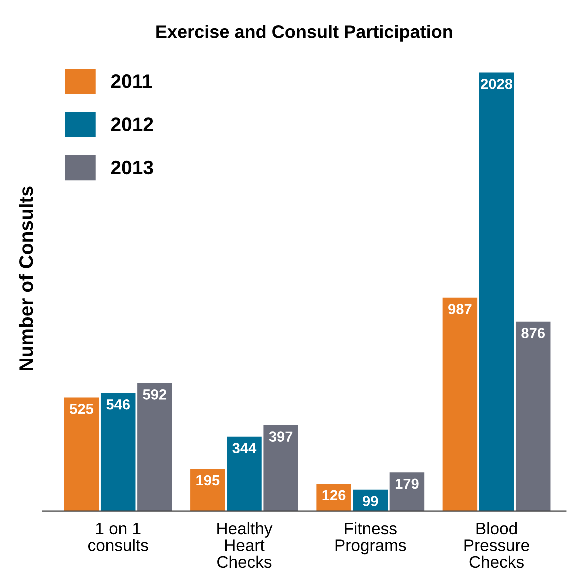 This screenshot has width=569, height=581. Describe the element at coordinates (132, 125) in the screenshot. I see `legend-label: 2012` at that location.